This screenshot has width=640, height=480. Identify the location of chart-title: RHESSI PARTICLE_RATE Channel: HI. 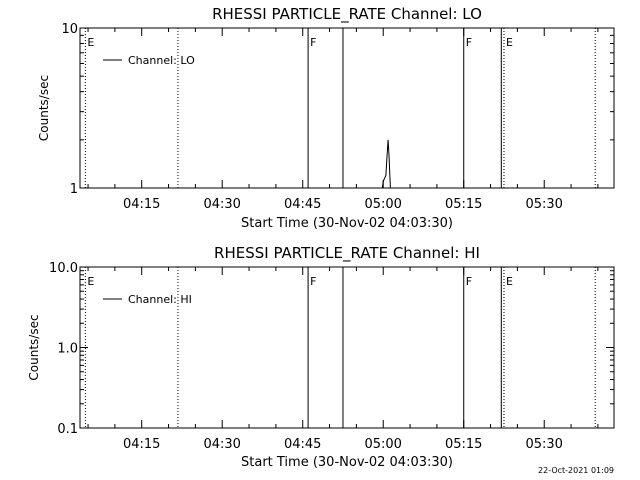
(347, 253).